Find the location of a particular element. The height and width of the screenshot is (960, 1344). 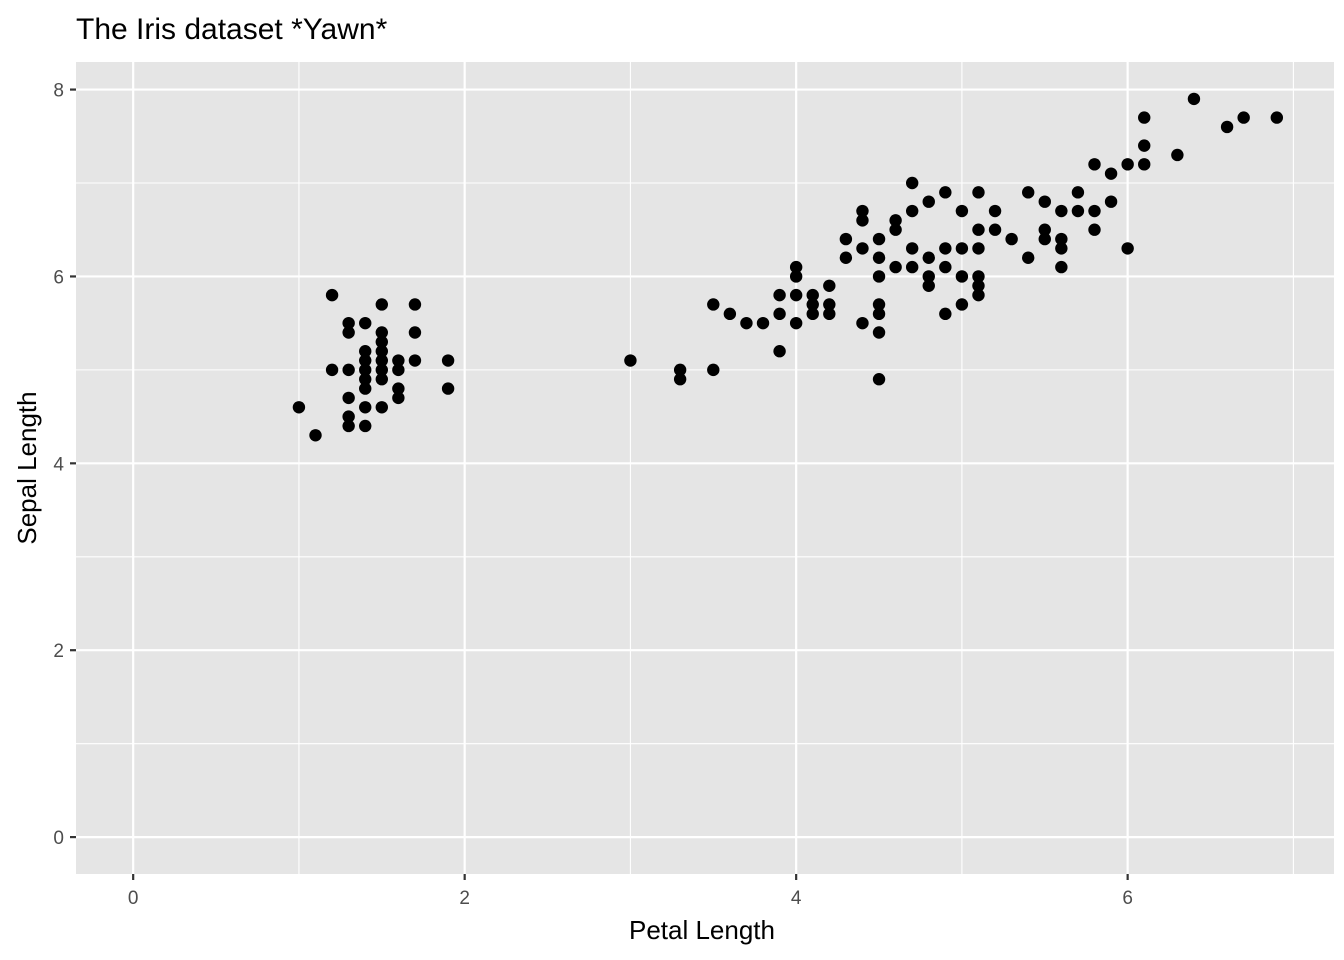

y-tick-label: 0 is located at coordinates (58, 838).